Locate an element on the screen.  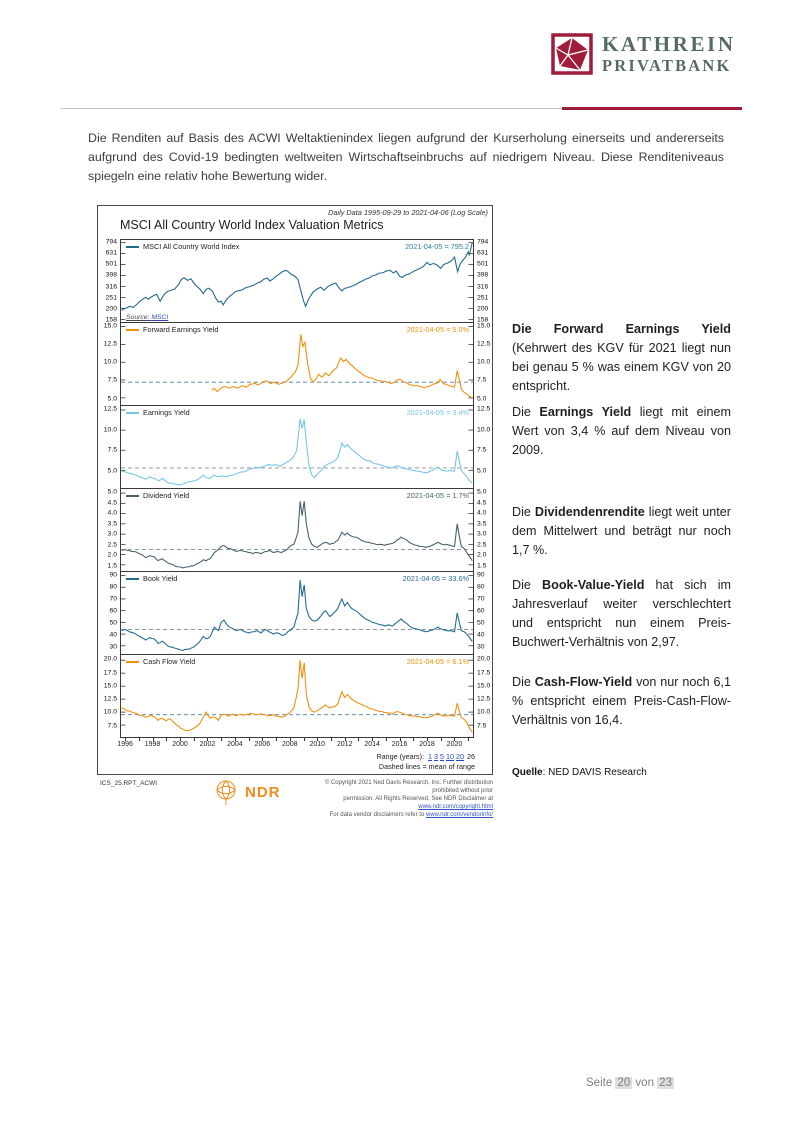
y-axis-left: 20.0 17.5 15.0 12.5 10.0 7.5 is located at coordinates (109, 696).